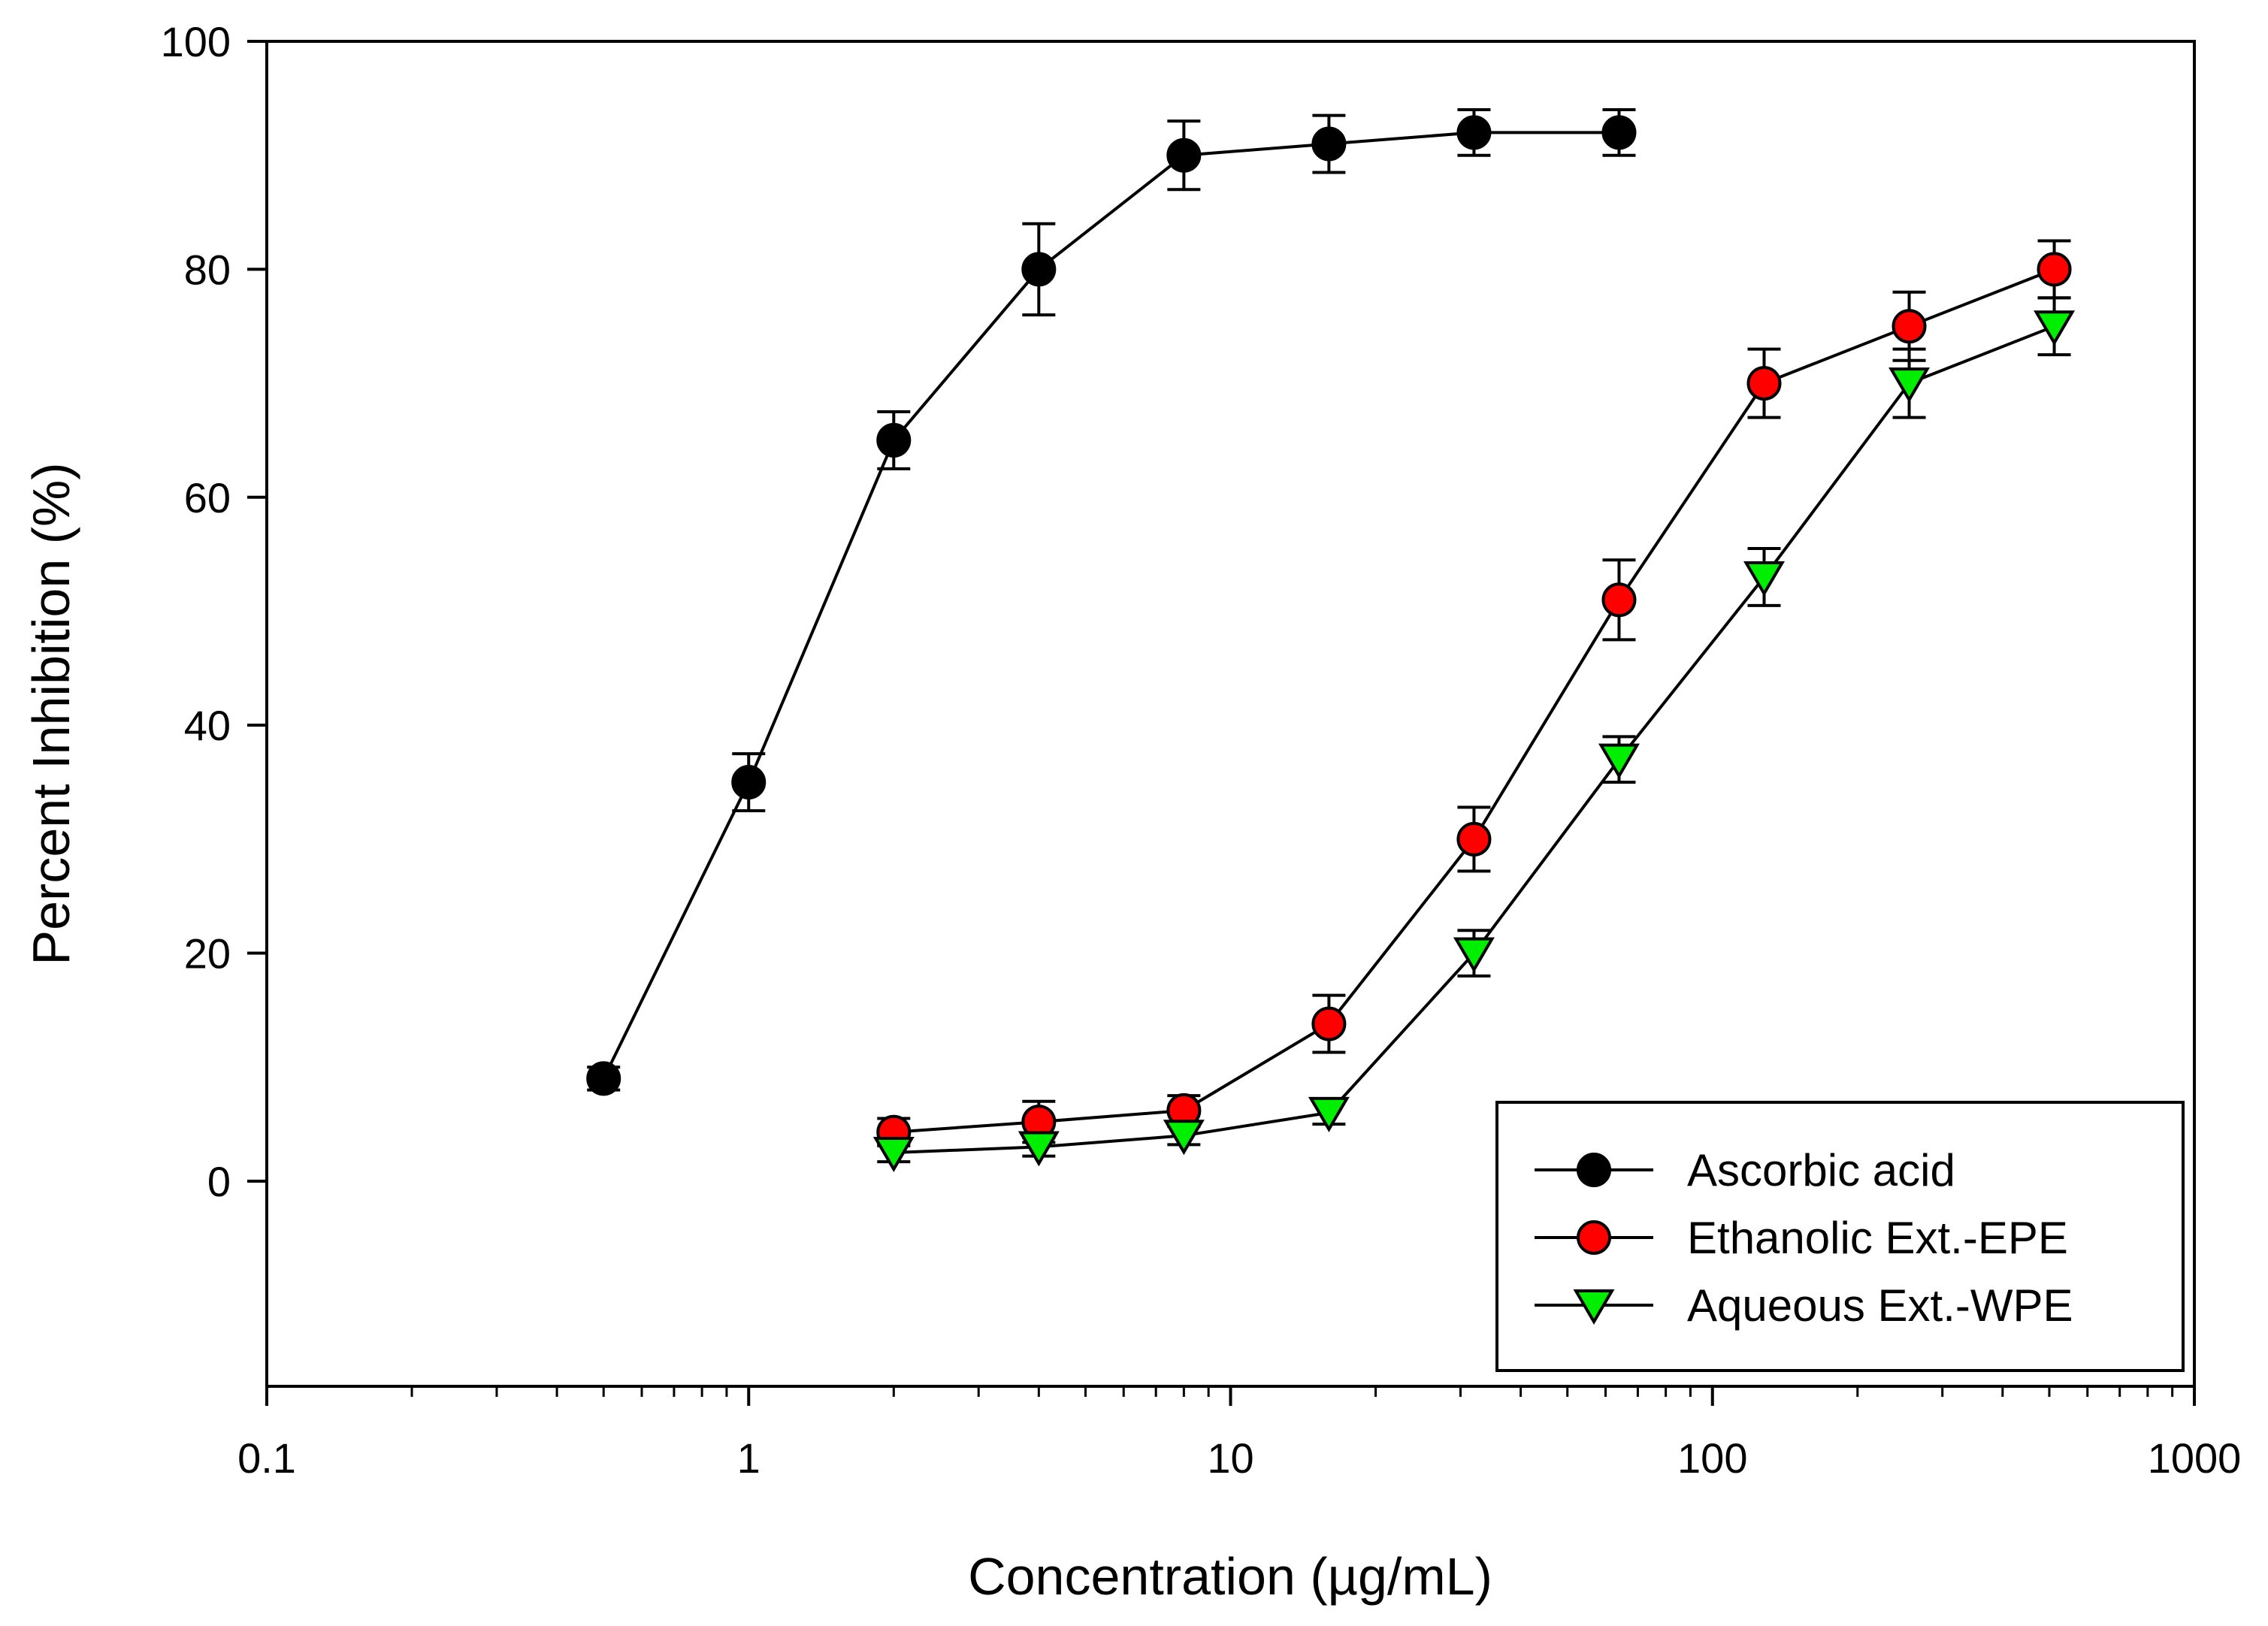  Describe the element at coordinates (219, 1181) in the screenshot. I see `y-tick-label: 0` at that location.